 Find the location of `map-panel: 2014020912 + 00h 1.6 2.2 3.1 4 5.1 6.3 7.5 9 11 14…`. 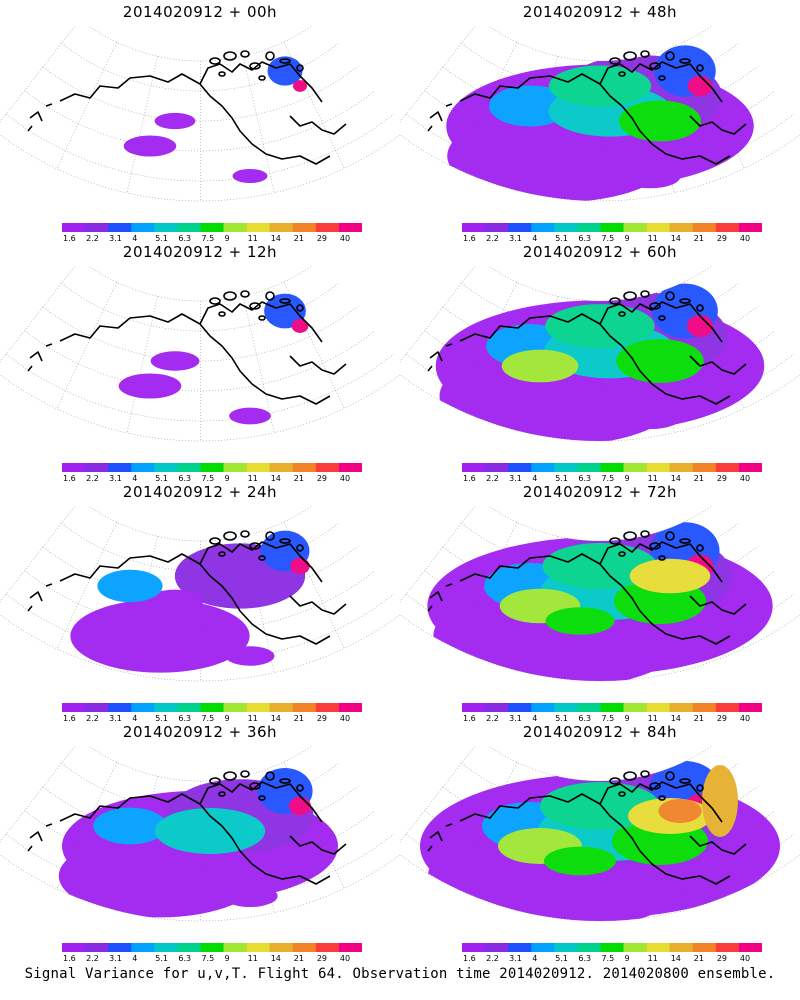

map-panel: 2014020912 + 00h 1.6 2.2 3.1 4 5.1 6.3 7.5 9 11 14… is located at coordinates (200, 122).